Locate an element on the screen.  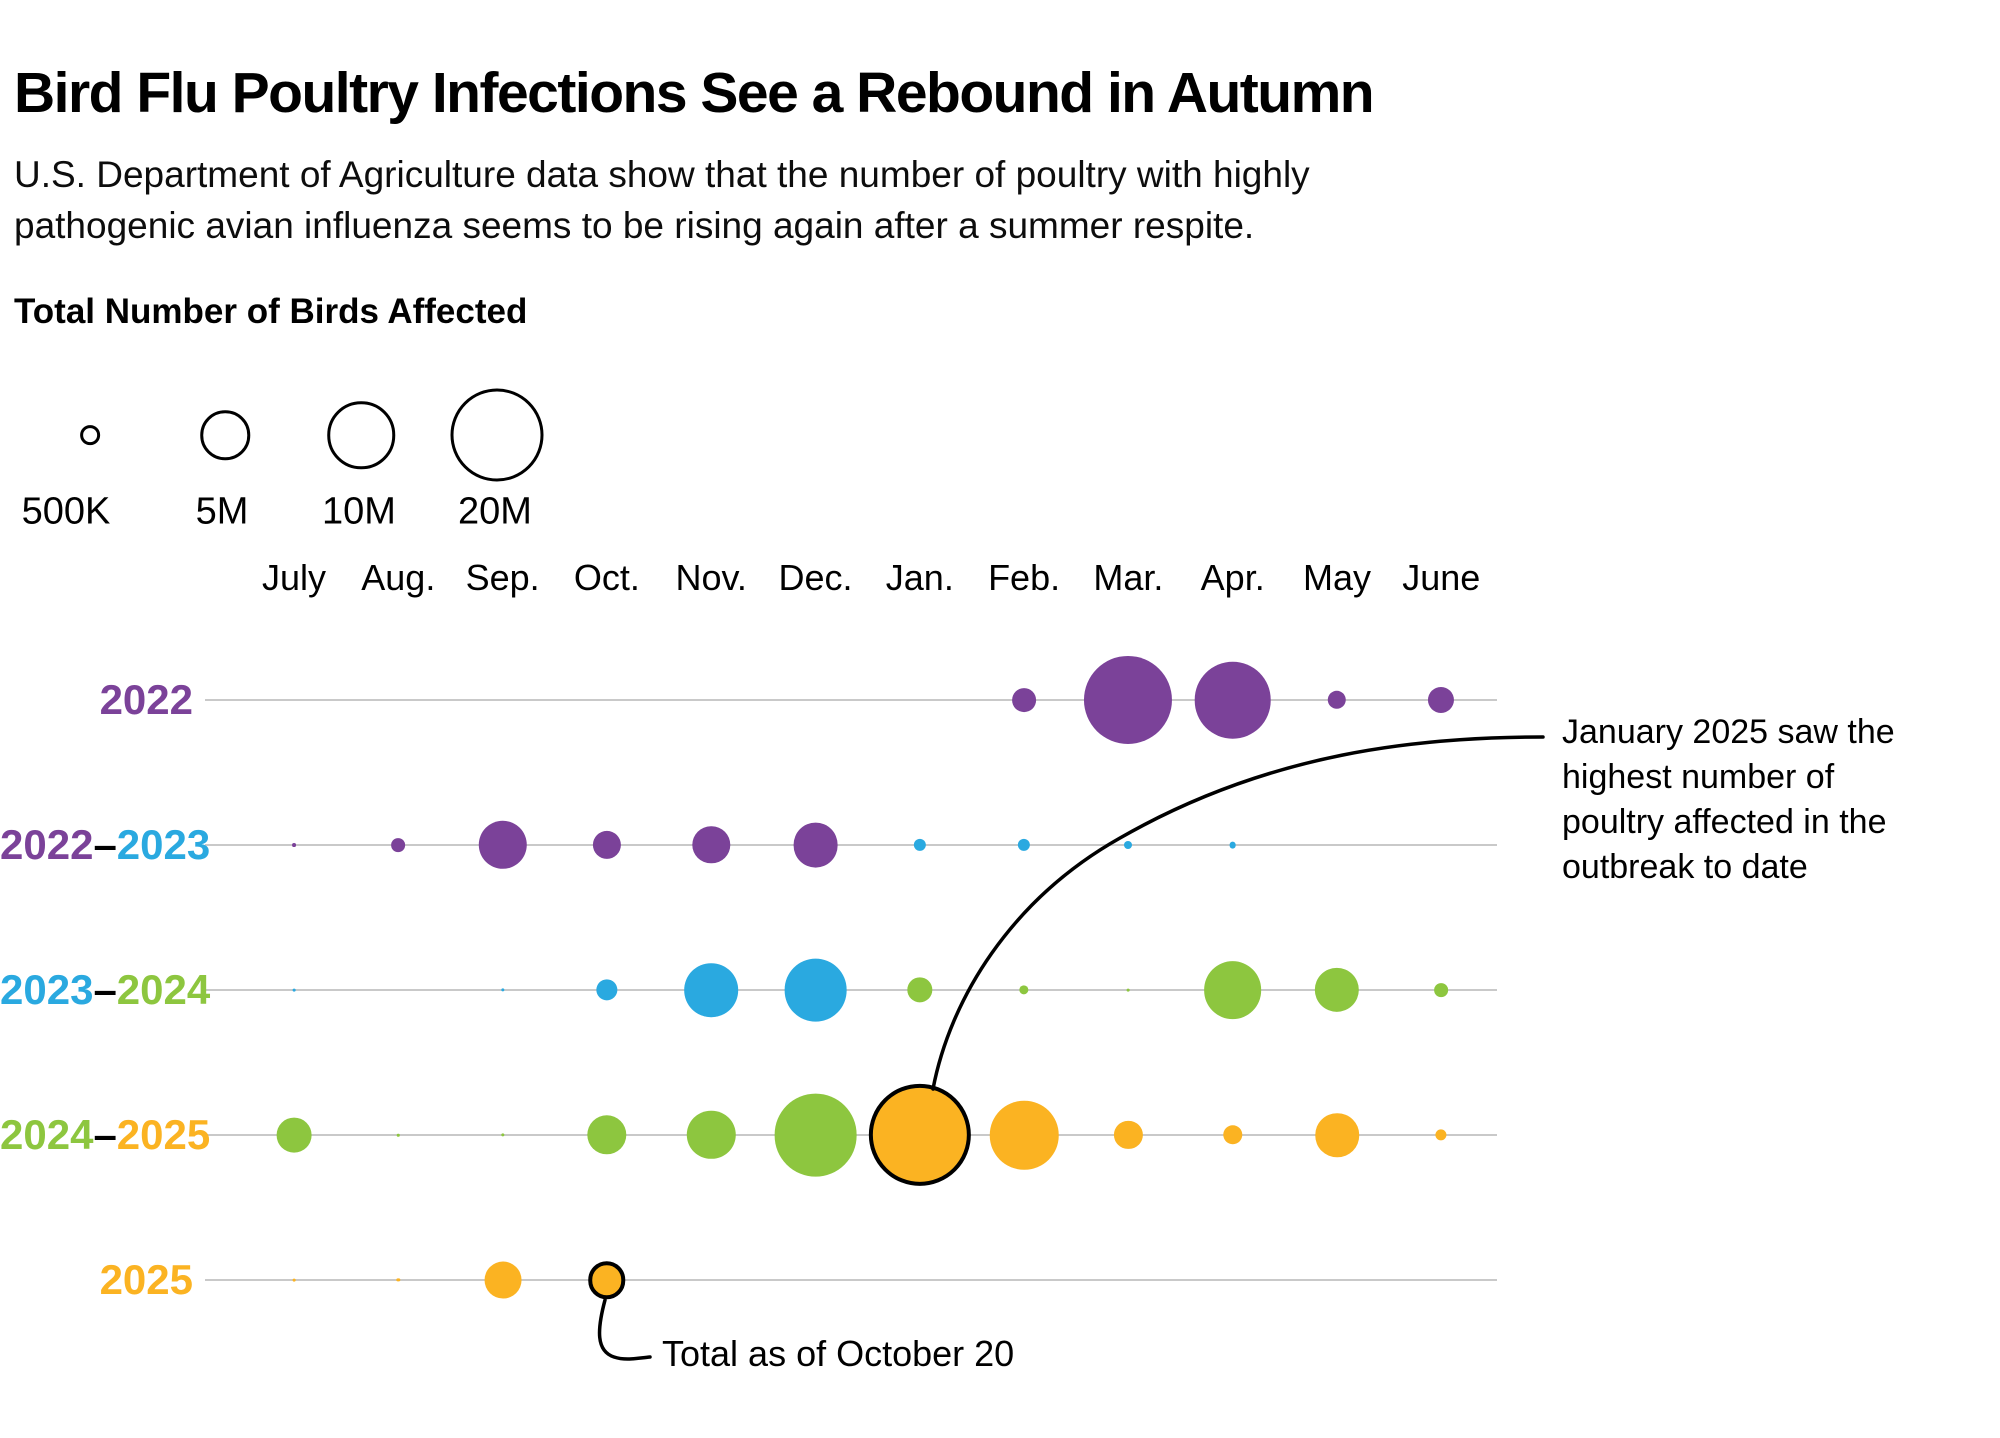
bubble-2022-2023-july is located at coordinates (294, 845).